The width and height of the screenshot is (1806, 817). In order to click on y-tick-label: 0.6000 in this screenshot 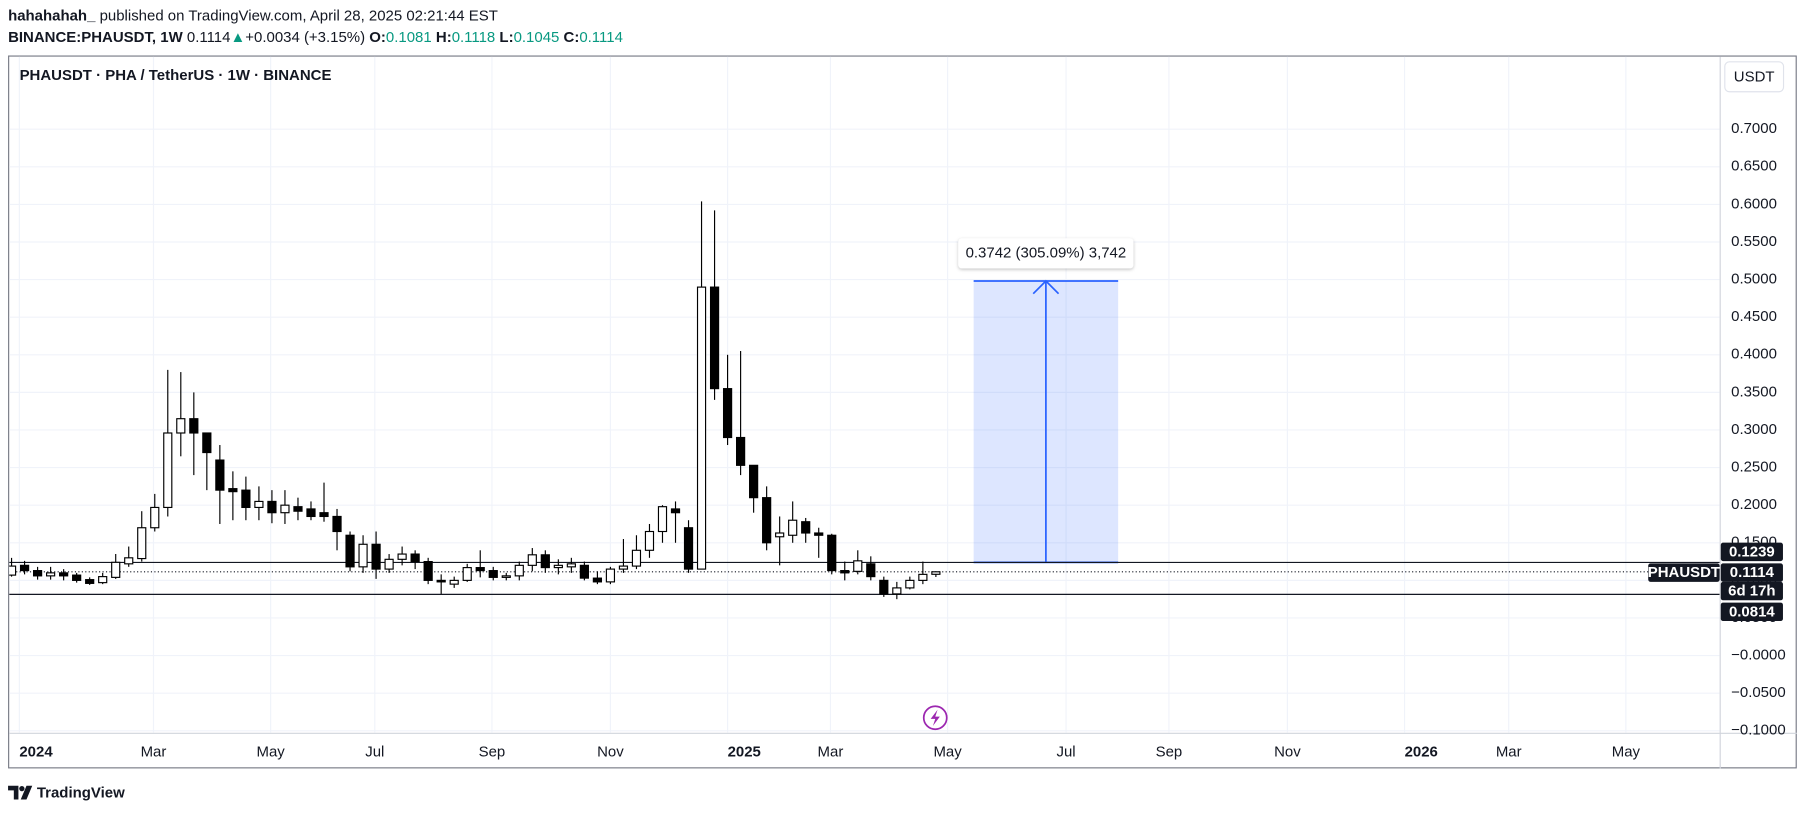, I will do `click(1754, 203)`.